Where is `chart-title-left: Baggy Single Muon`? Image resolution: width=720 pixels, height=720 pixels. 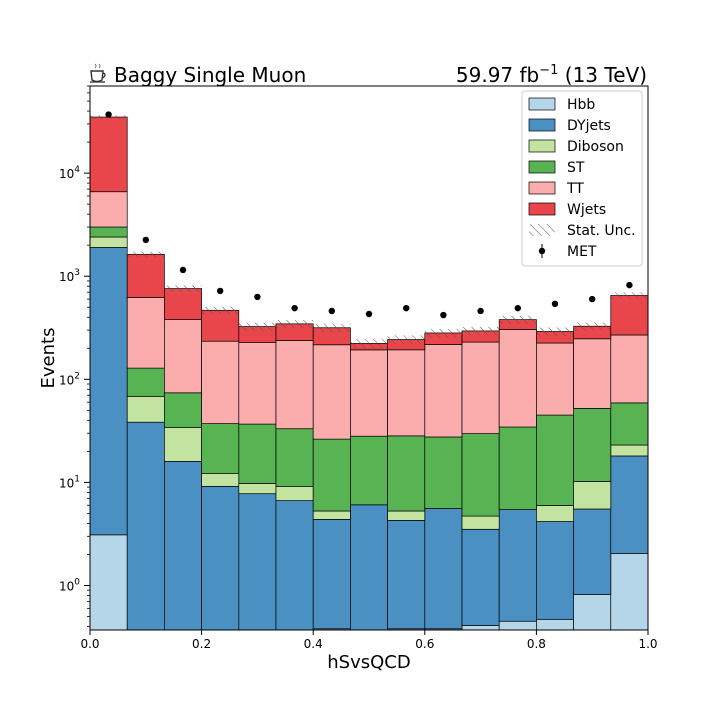
chart-title-left: Baggy Single Muon is located at coordinates (210, 75).